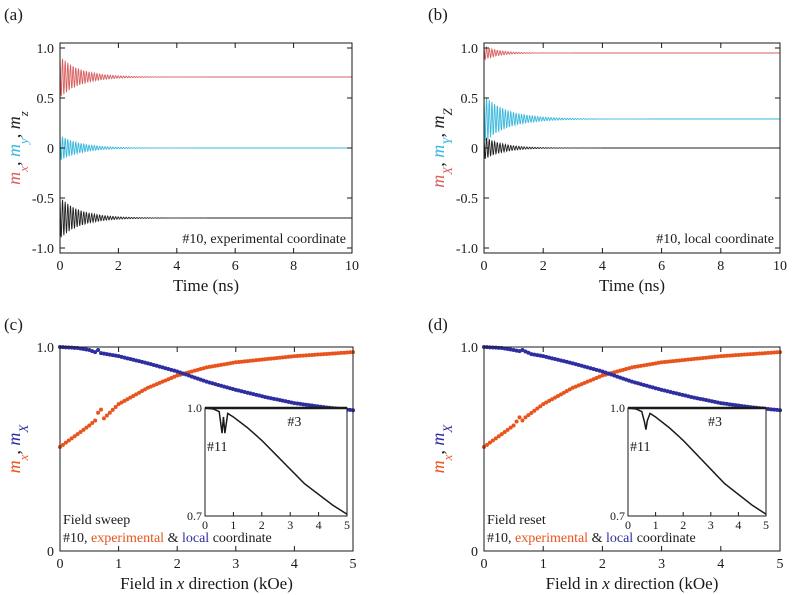 This screenshot has height=595, width=792. I want to click on plot-frame, so click(206, 449).